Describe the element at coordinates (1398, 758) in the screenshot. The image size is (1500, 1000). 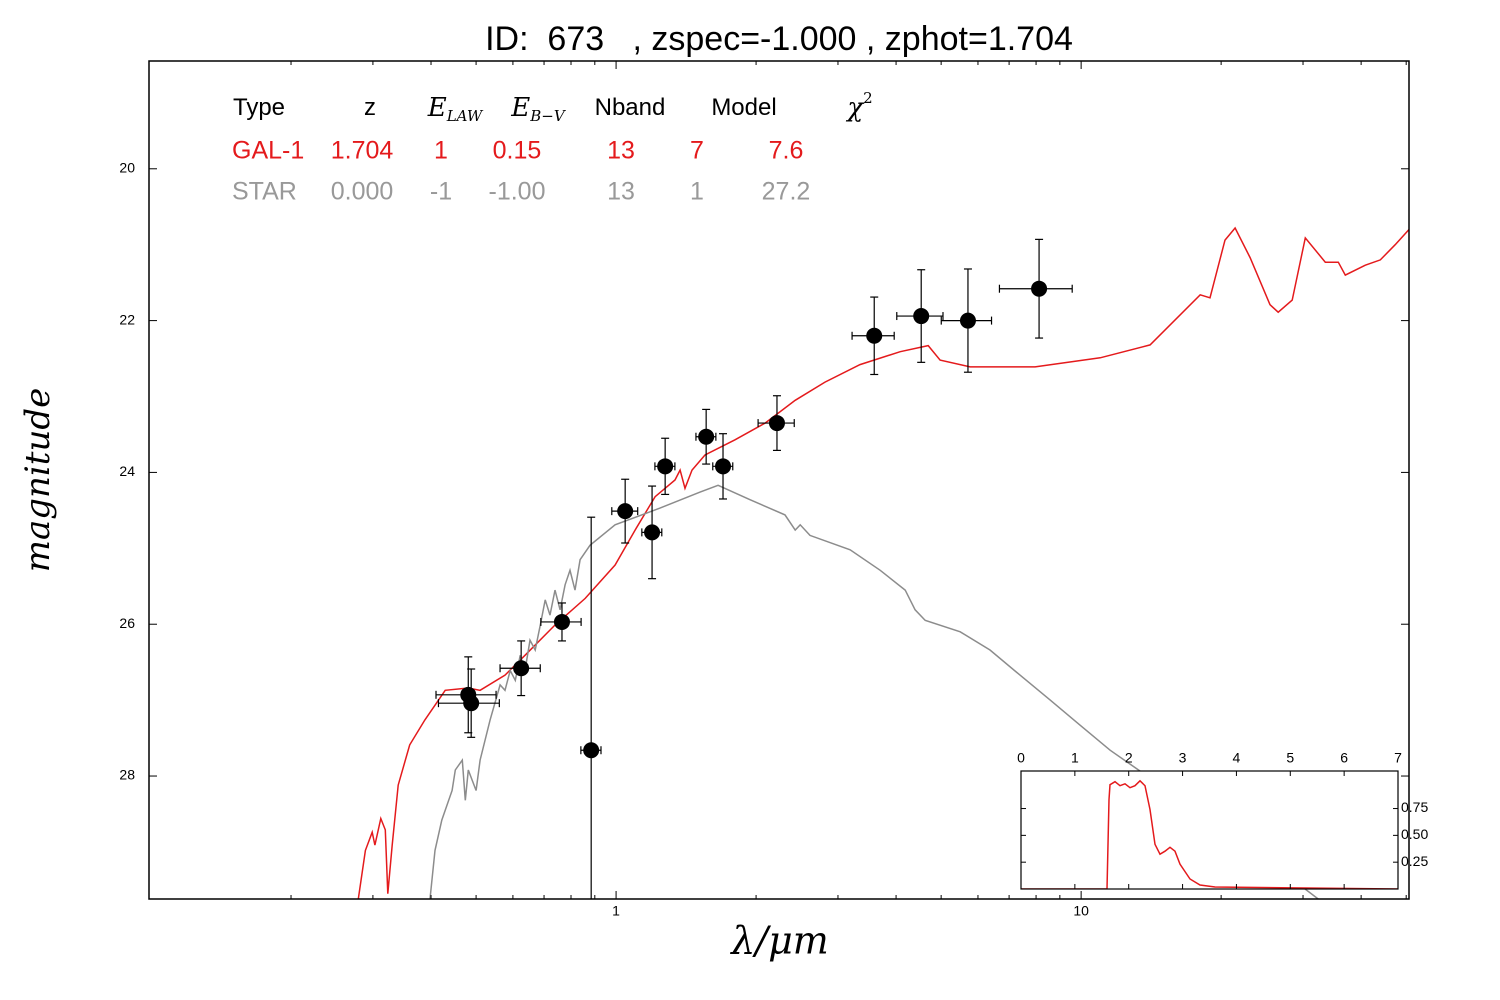
I see `inset-x-tick-label: 7` at that location.